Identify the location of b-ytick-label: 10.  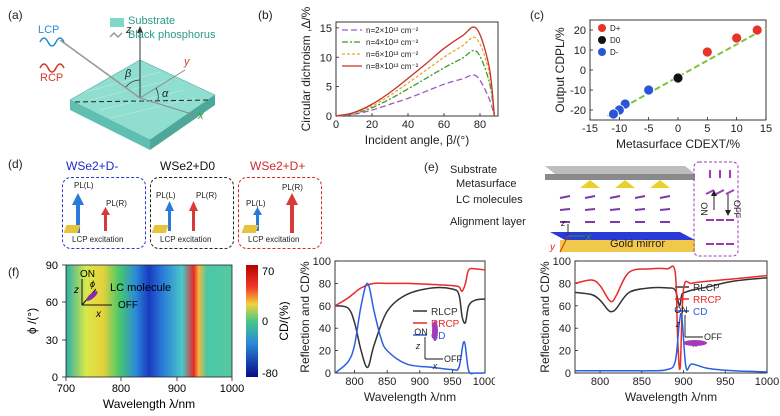
(326, 58).